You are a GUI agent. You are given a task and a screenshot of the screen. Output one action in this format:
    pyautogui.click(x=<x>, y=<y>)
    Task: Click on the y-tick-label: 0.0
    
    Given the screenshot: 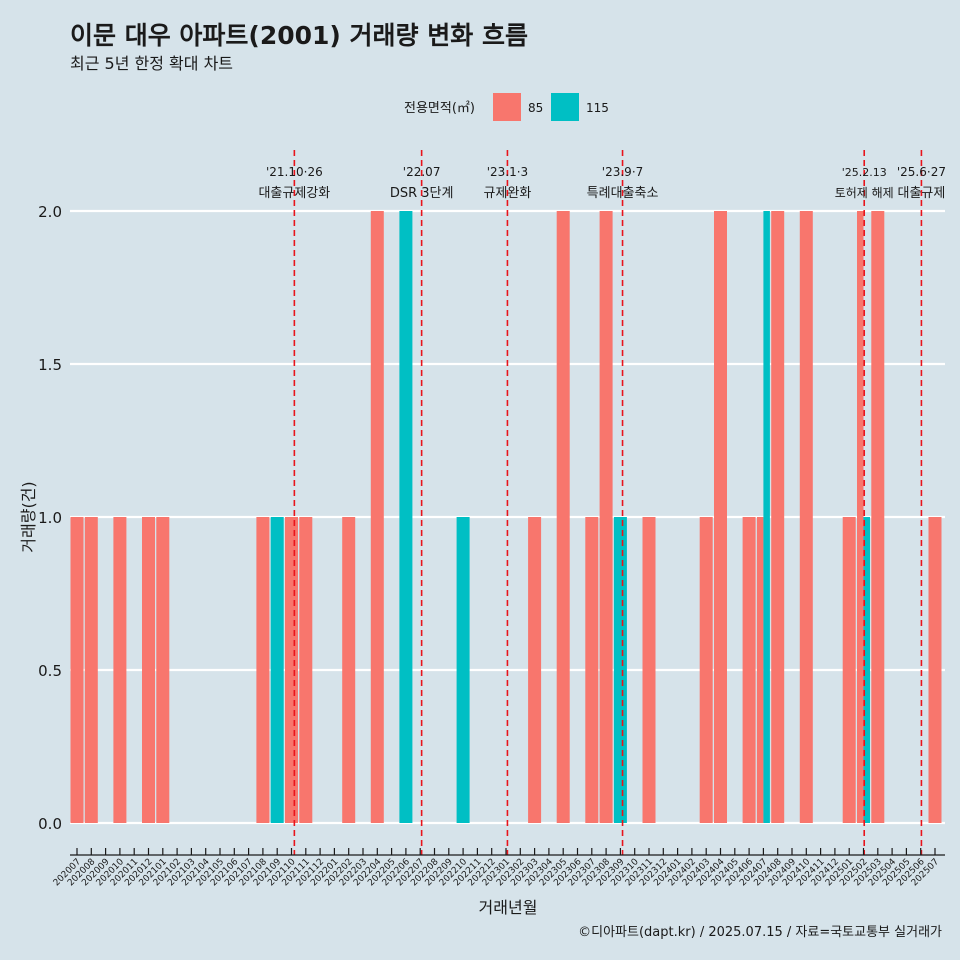 What is the action you would take?
    pyautogui.click(x=50, y=824)
    